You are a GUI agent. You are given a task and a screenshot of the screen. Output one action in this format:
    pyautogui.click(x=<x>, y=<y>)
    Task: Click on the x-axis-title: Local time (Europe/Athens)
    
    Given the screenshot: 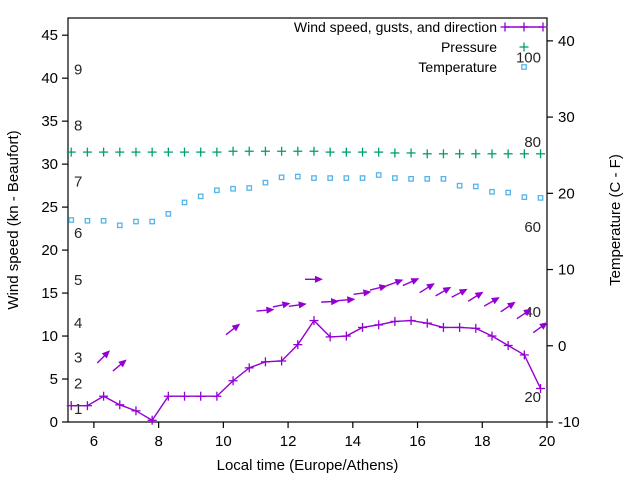 What is the action you would take?
    pyautogui.click(x=308, y=465)
    